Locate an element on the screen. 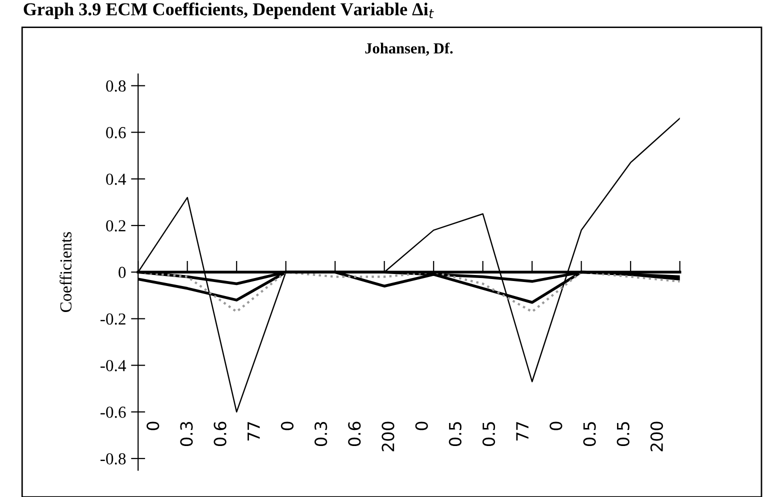  y-tick-label: -0.4 is located at coordinates (113, 366).